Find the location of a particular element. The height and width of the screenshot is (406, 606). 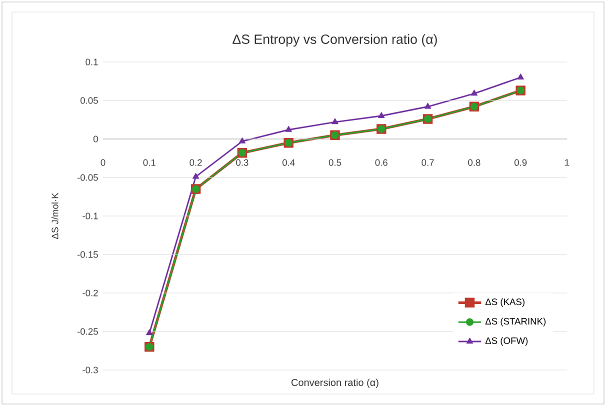

legend-label: ΔS (OFW) is located at coordinates (506, 341).